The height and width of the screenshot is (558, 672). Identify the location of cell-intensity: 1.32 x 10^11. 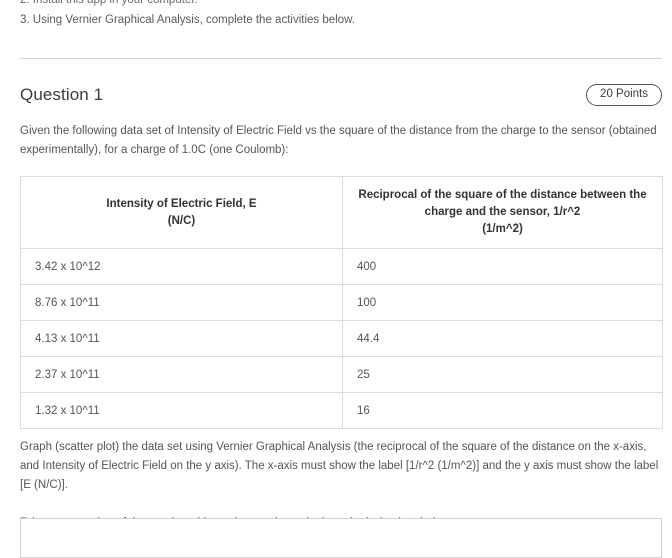
(181, 410).